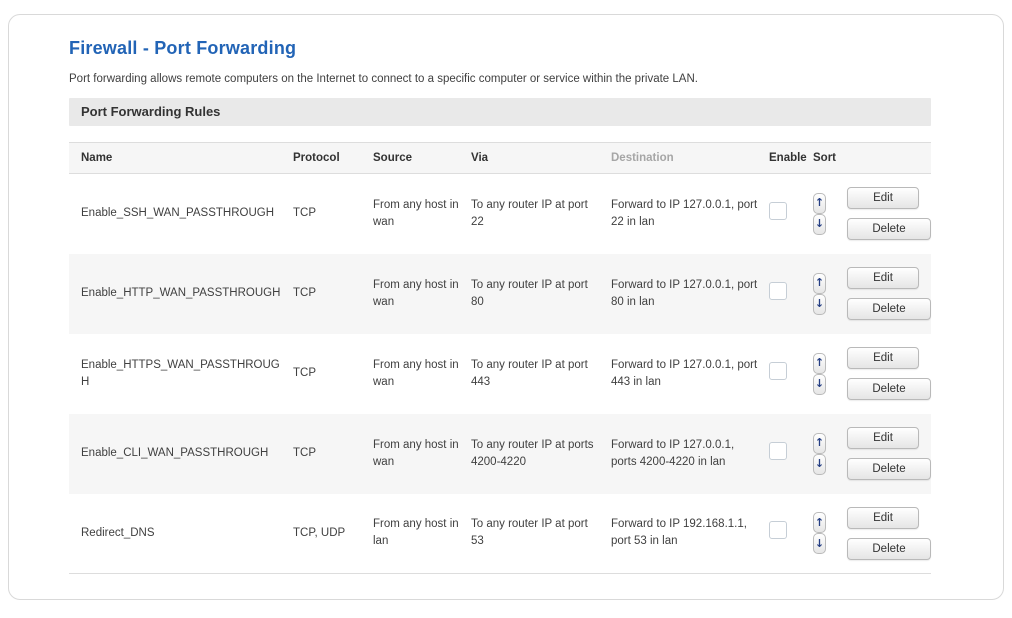 This screenshot has height=618, width=1012. I want to click on rule-name: Redirect_DNS, so click(118, 532).